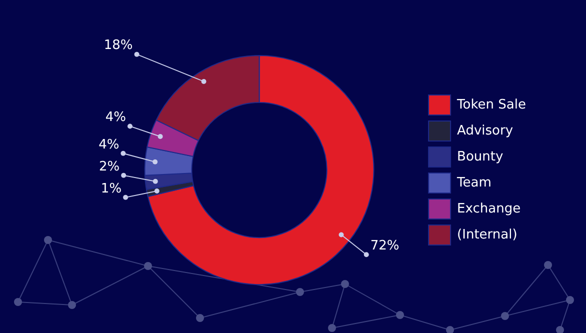  I want to click on legend-label: Advisory, so click(485, 130).